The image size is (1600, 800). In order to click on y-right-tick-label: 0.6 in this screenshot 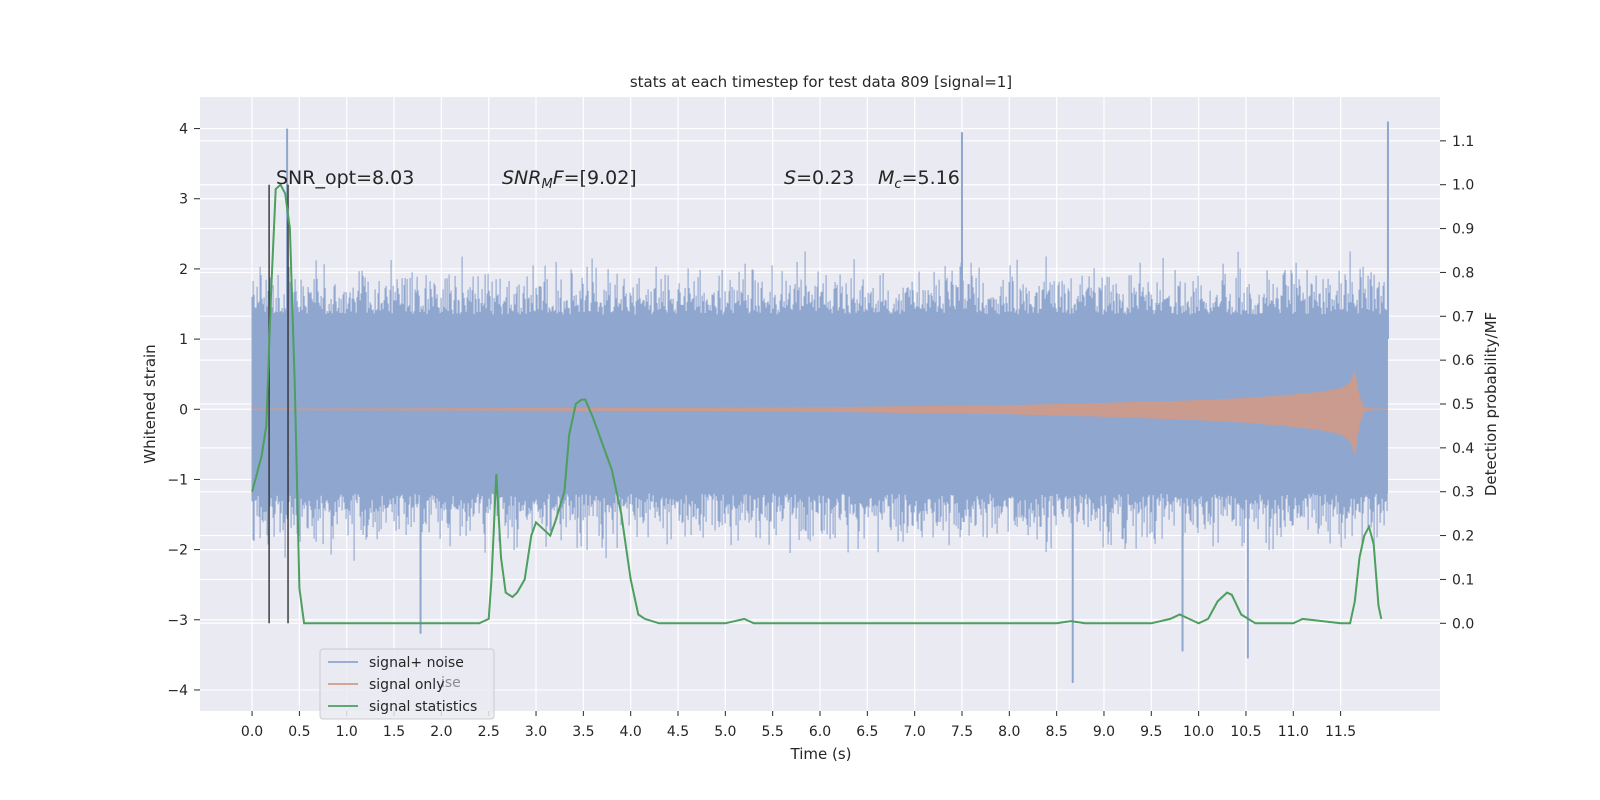, I will do `click(1463, 361)`.